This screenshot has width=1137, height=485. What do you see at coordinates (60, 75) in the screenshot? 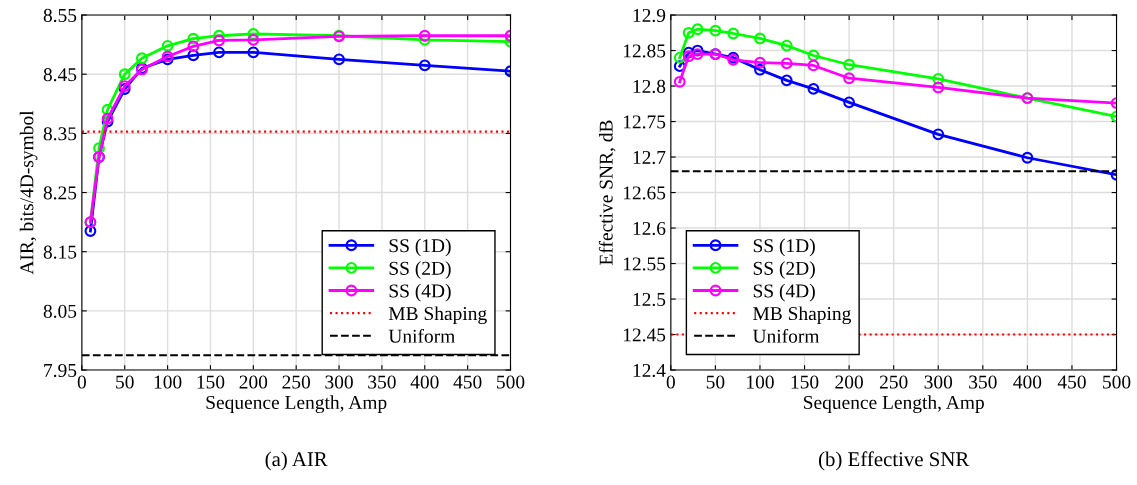
I see `y-tick-label: 8.45` at bounding box center [60, 75].